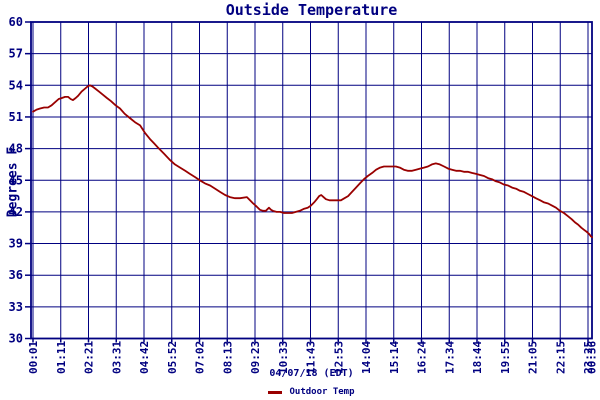 The image size is (600, 400). Describe the element at coordinates (16, 275) in the screenshot. I see `y-tick-label: 36` at that location.